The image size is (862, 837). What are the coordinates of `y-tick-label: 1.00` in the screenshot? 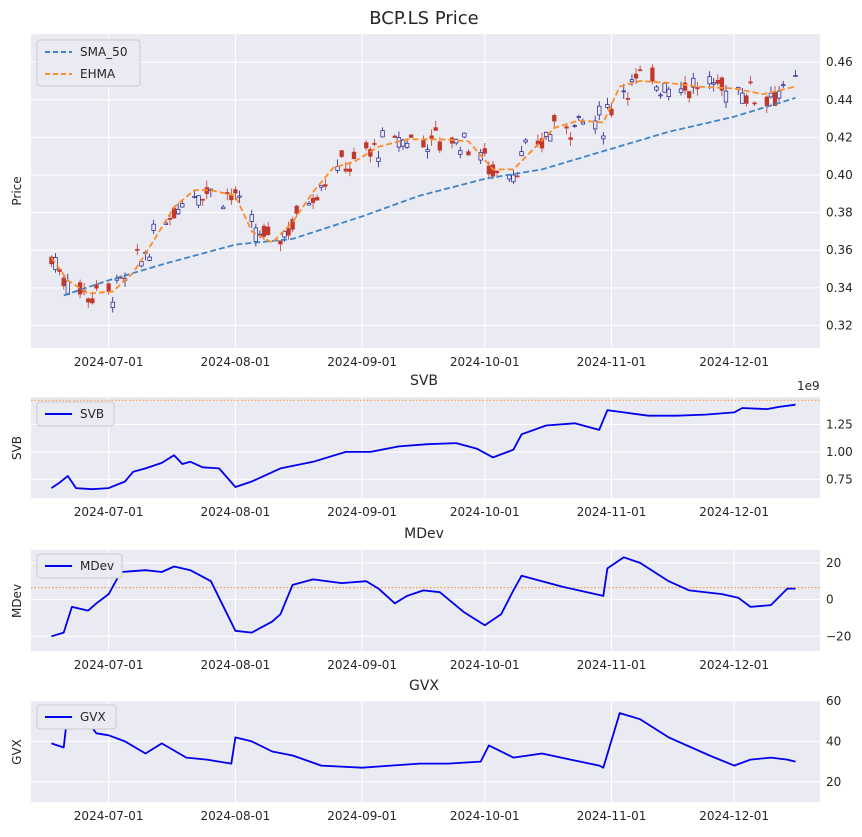 It's located at (839, 452).